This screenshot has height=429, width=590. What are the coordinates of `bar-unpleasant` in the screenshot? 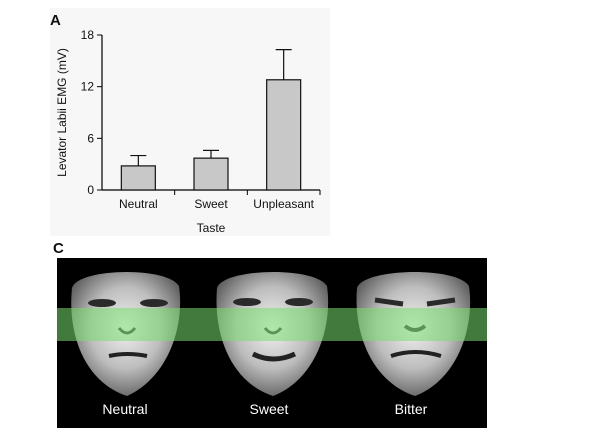 It's located at (284, 135).